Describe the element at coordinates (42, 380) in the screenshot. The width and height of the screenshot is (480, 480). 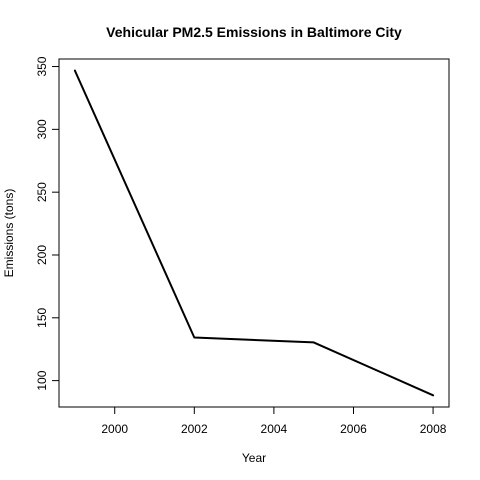
I see `y-tick-label: 100` at that location.